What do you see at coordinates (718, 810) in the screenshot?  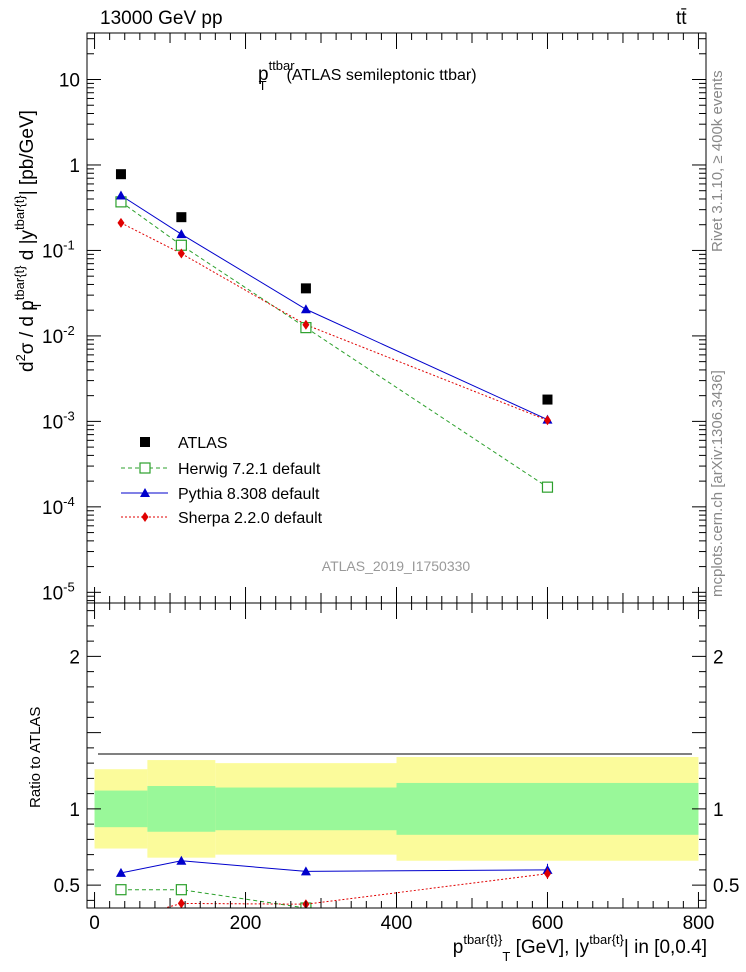 I see `ratio-tick-label-right: 1` at bounding box center [718, 810].